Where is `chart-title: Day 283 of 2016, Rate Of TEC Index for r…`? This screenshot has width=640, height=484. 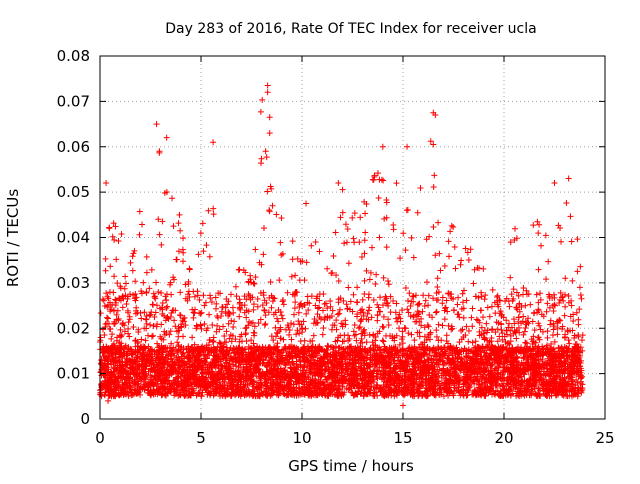 chart-title: Day 283 of 2016, Rate Of TEC Index for r… is located at coordinates (350, 29).